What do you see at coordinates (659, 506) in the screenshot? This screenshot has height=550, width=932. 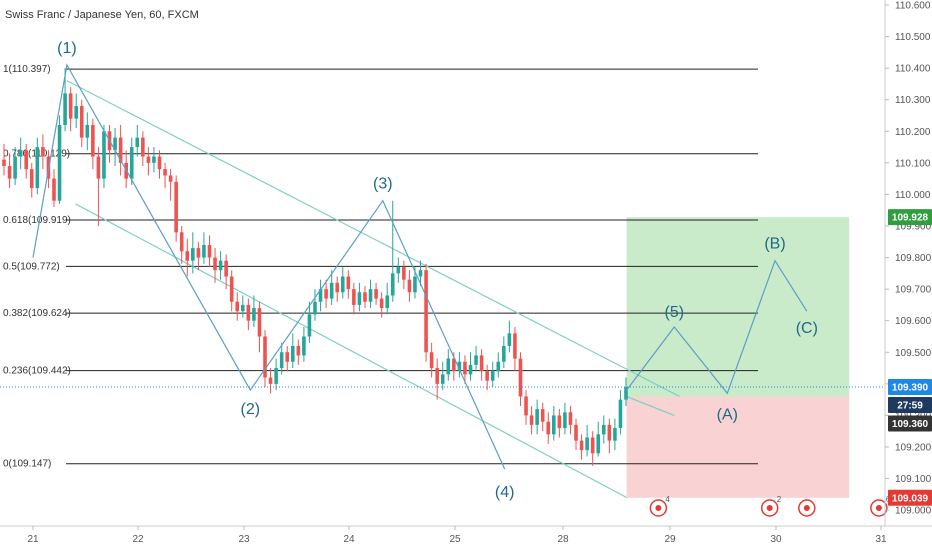 I see `event-marker: 4` at bounding box center [659, 506].